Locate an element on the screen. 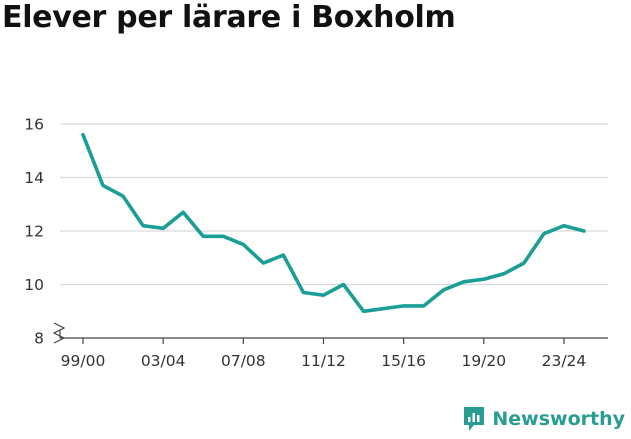 The width and height of the screenshot is (631, 439). y-tick-label-10: 10 is located at coordinates (34, 285).